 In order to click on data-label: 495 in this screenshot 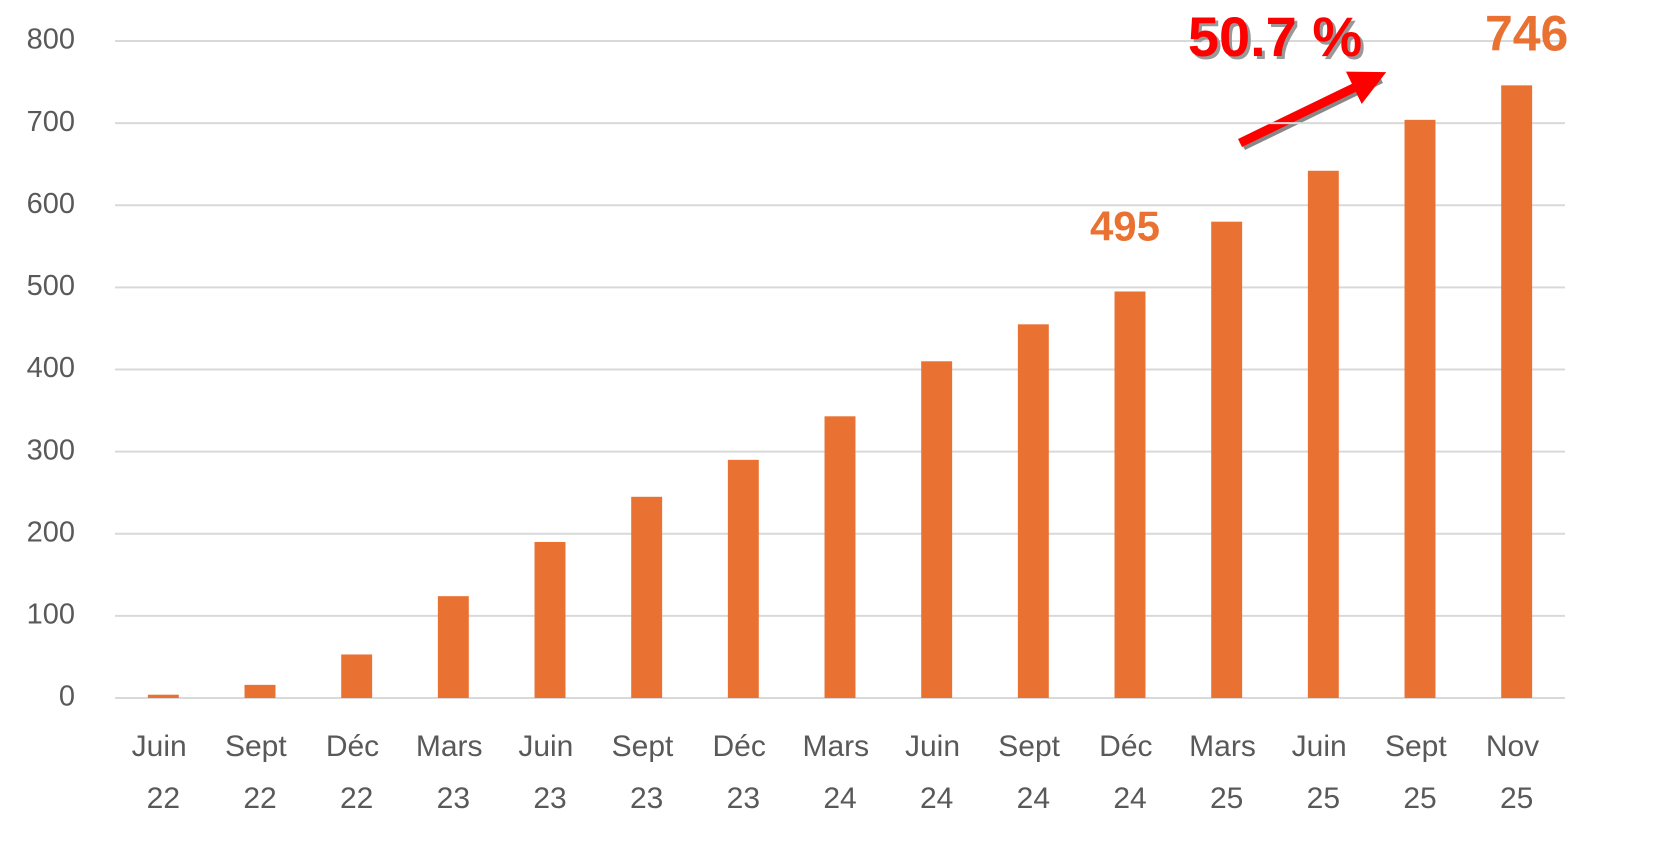, I will do `click(1125, 226)`.